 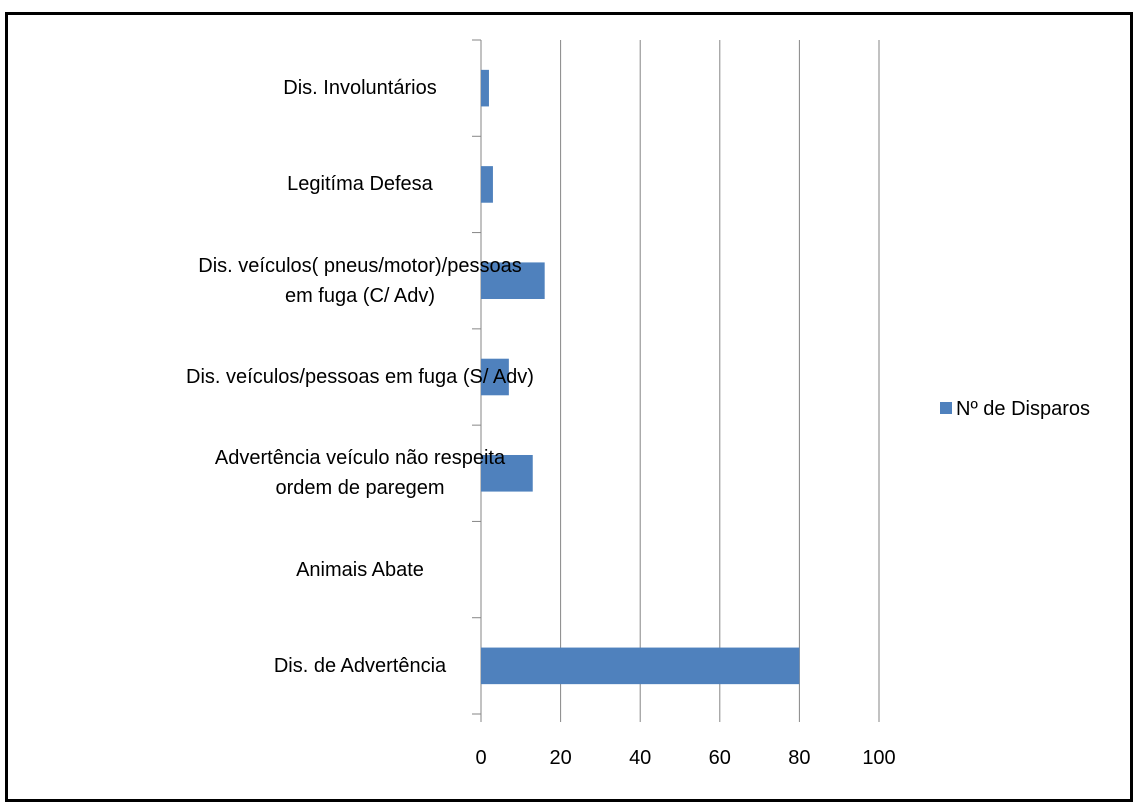 I want to click on y-tick-label: Dis. de Advertência, so click(x=360, y=665).